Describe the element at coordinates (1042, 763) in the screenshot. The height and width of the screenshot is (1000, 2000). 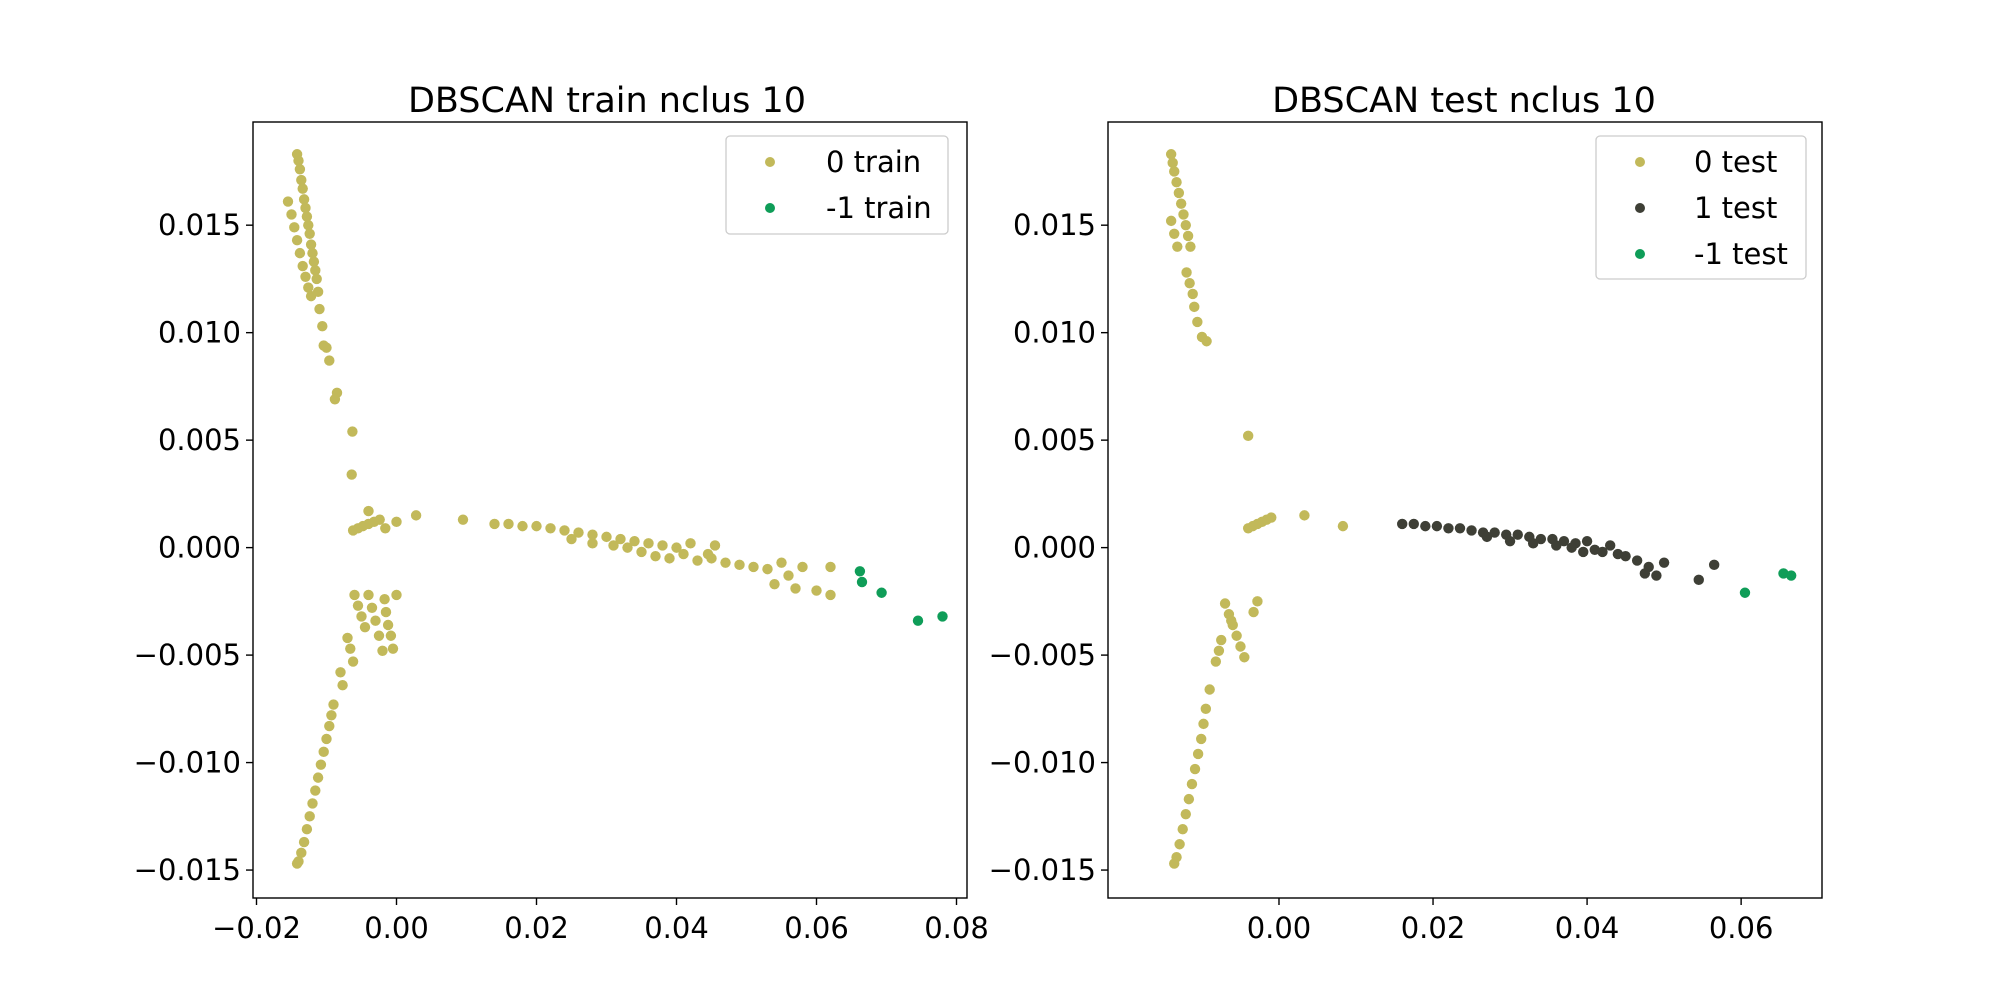
I see `test-ytick-label-1: −0.010` at that location.